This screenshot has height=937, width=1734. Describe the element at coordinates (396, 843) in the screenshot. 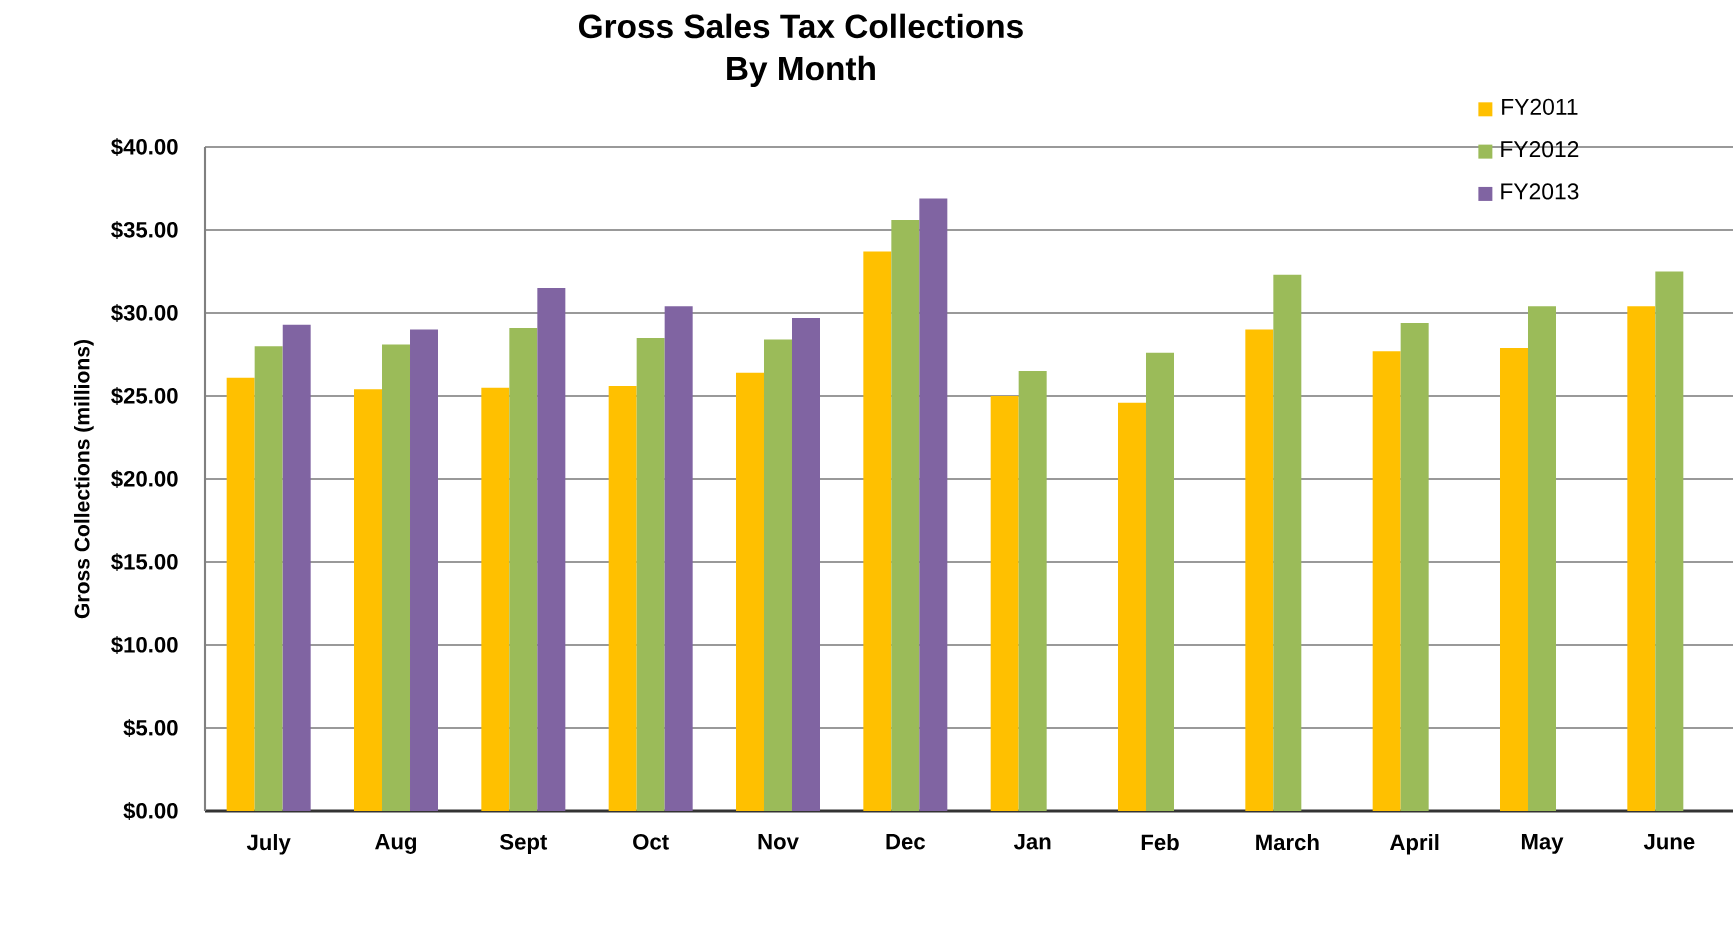

I see `x-tick-label: Aug` at that location.